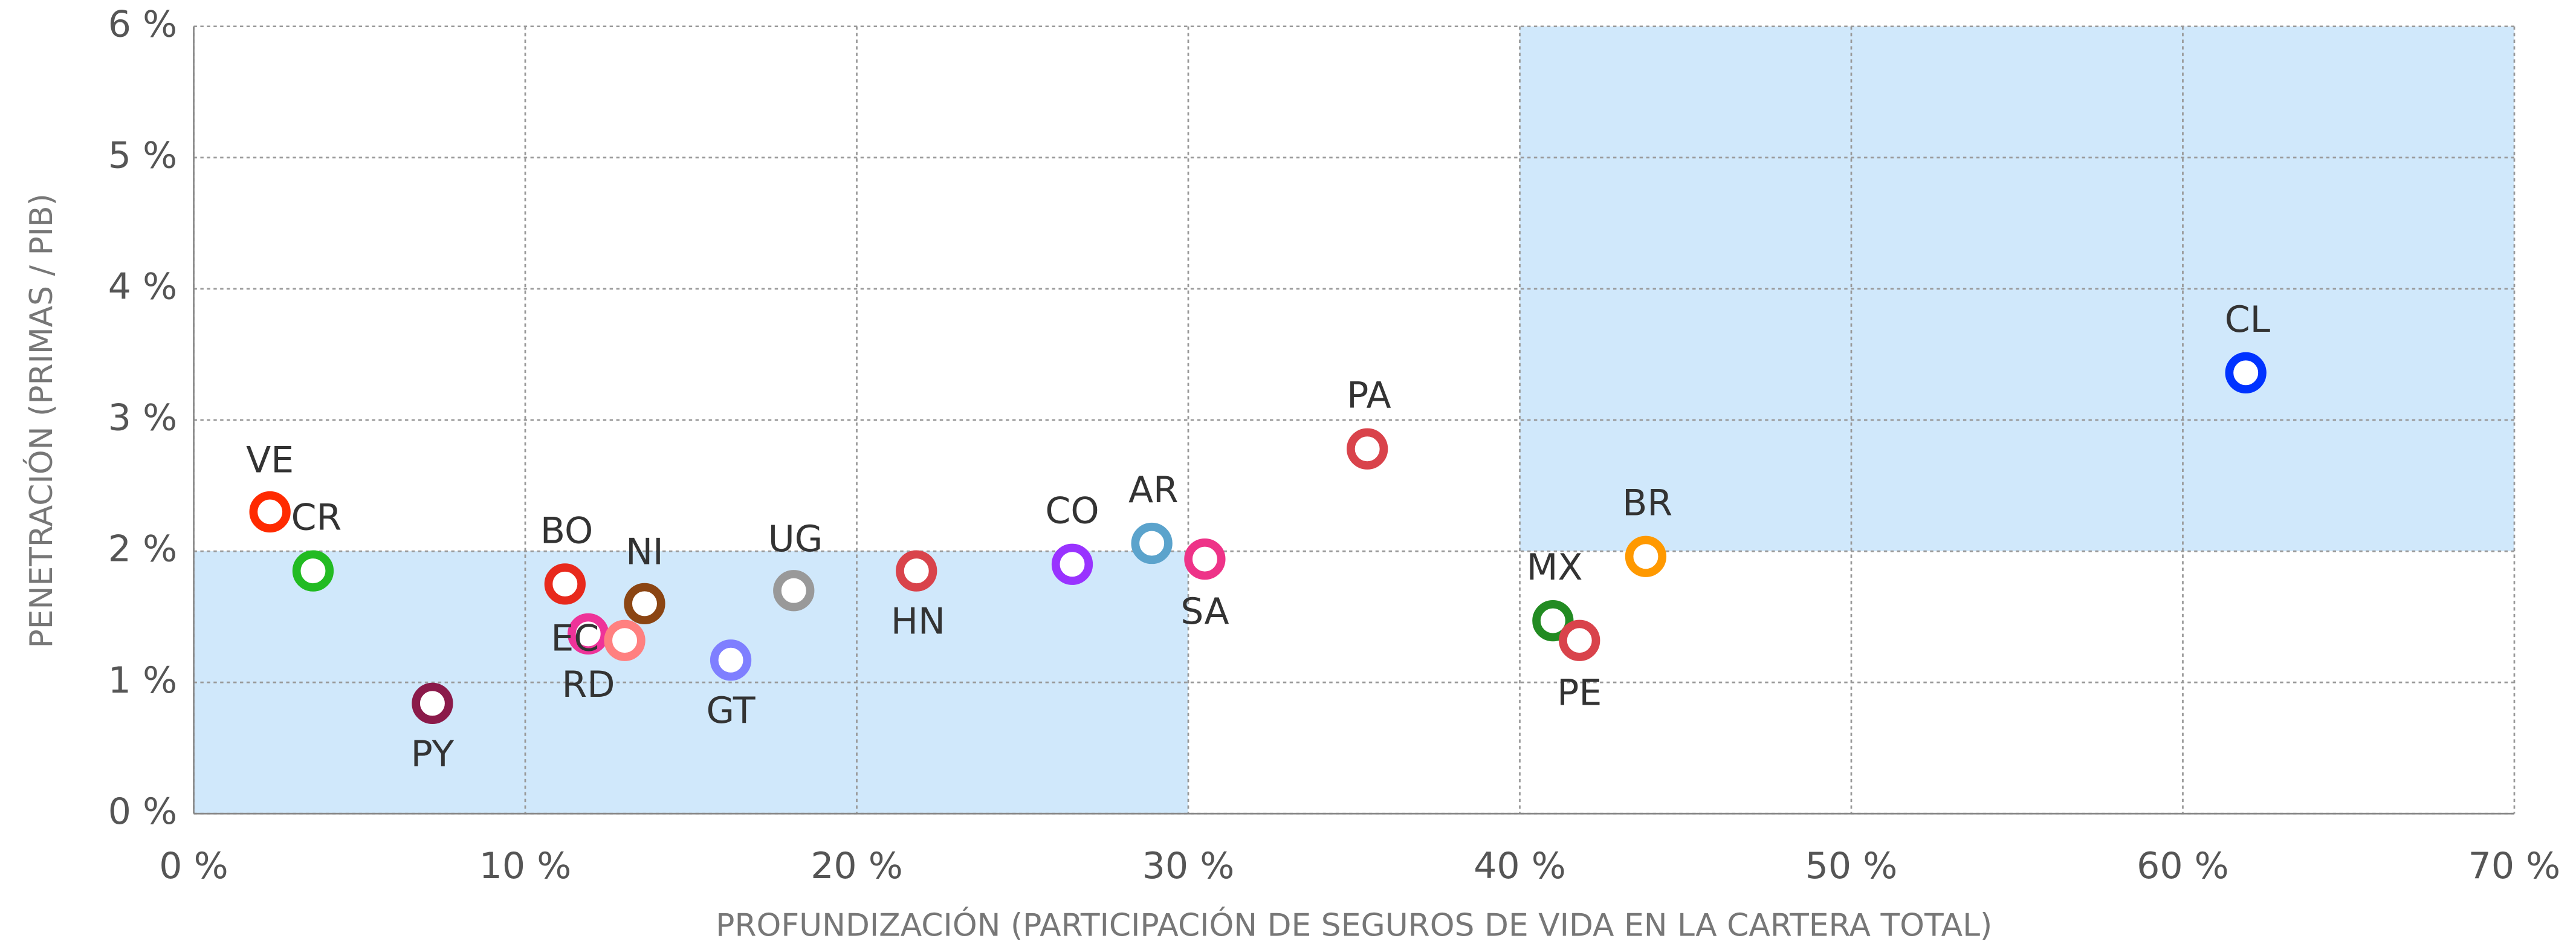  What do you see at coordinates (1072, 511) in the screenshot?
I see `point-label: CO` at bounding box center [1072, 511].